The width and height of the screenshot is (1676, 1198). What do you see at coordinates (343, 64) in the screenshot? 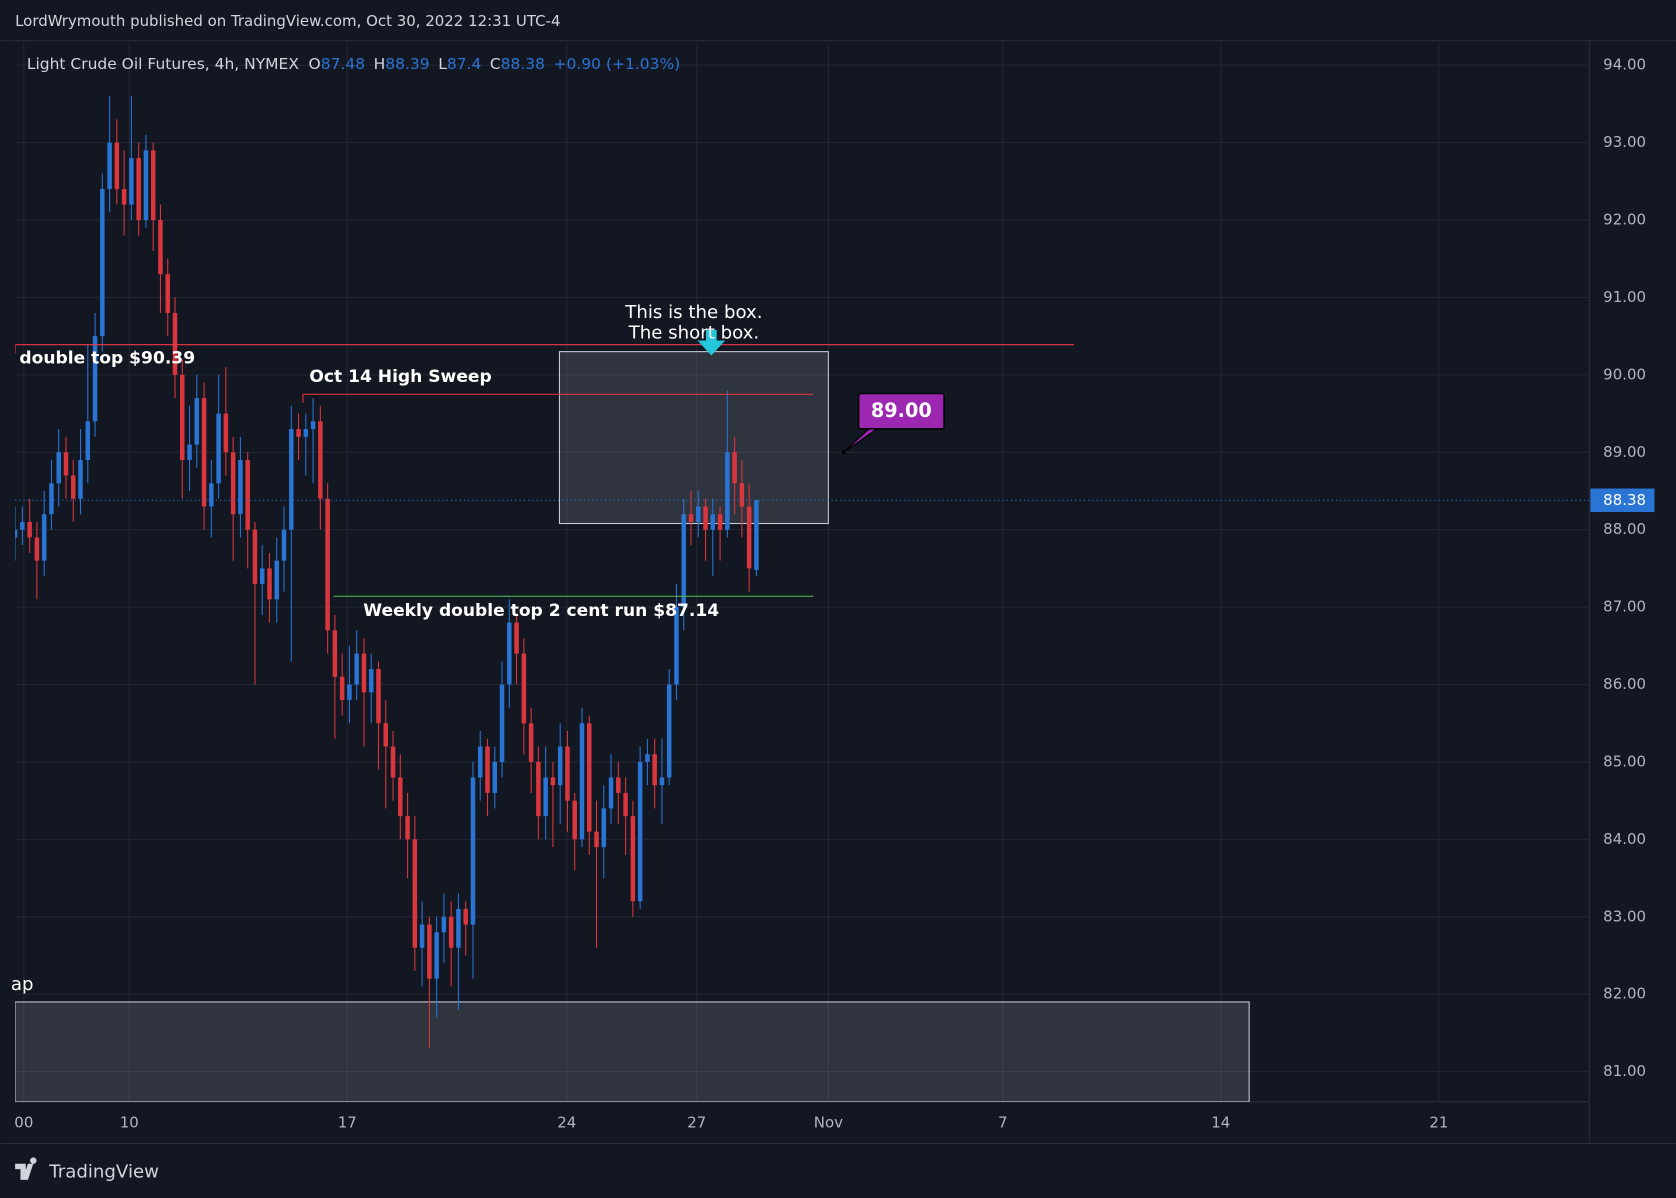
I see `ohlc-value: 87.48` at bounding box center [343, 64].